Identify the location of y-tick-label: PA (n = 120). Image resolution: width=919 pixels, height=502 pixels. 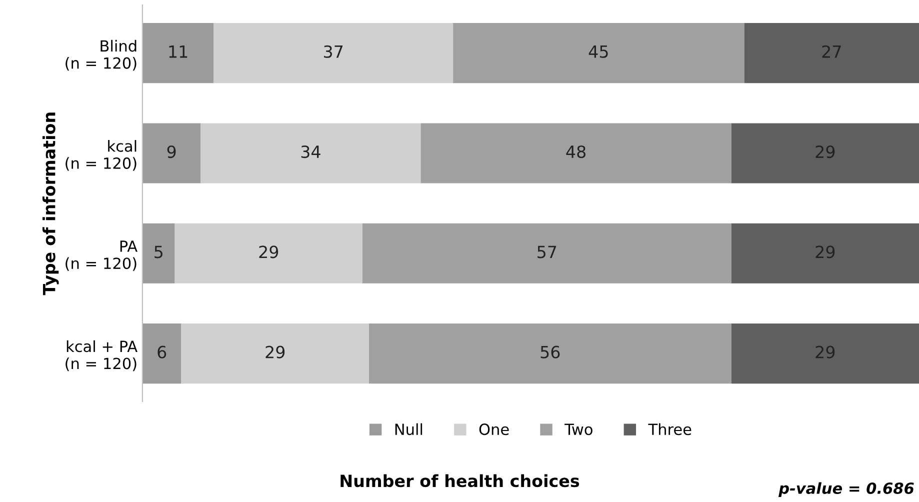
(102, 255).